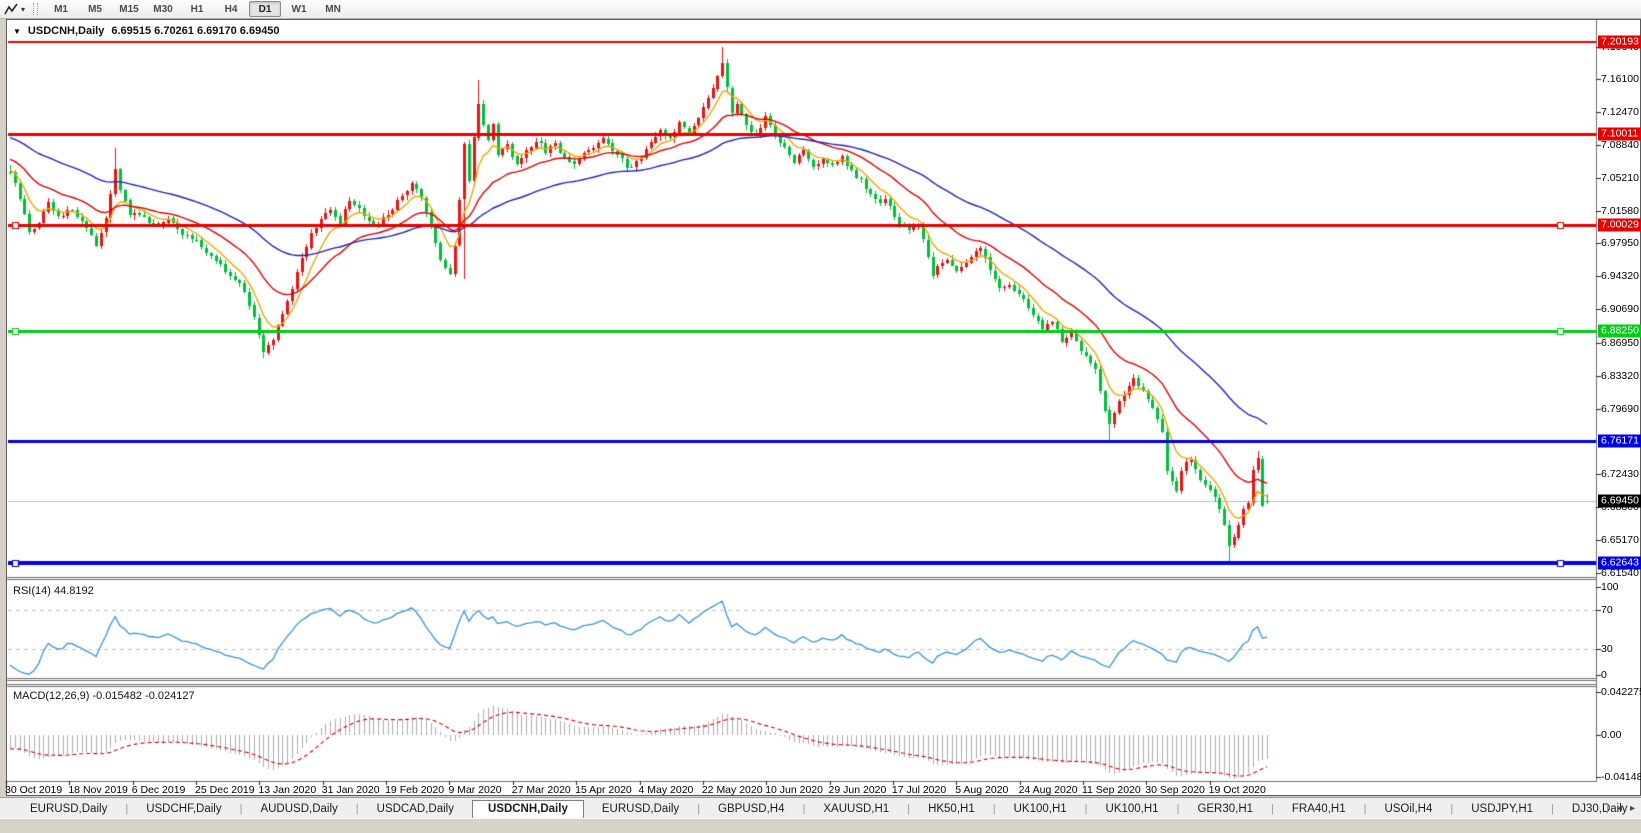  What do you see at coordinates (1237, 790) in the screenshot?
I see `date-tick-label: 19 Oct 2020` at bounding box center [1237, 790].